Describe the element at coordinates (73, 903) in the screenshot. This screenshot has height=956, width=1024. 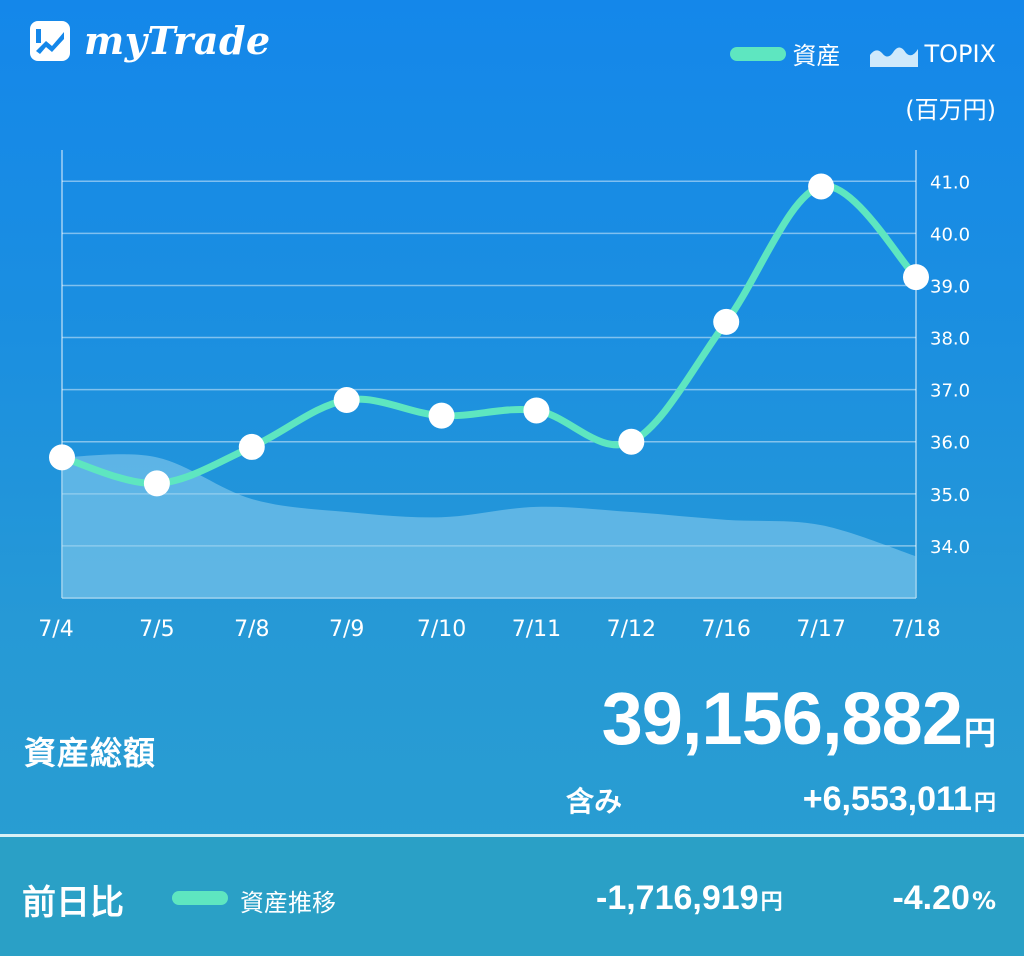
I see `day-over-day-label: 前日比` at that location.